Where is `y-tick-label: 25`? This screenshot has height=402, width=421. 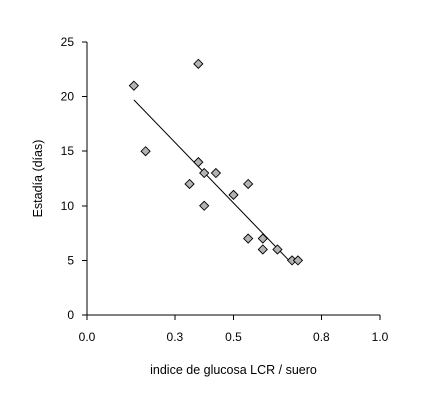 y-tick-label: 25 is located at coordinates (68, 42).